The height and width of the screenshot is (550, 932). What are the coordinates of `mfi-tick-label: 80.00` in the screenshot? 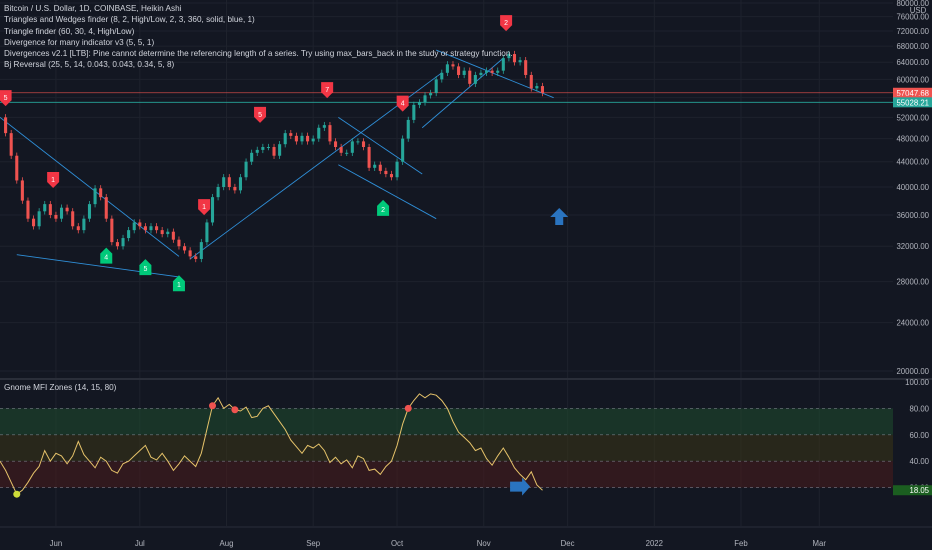 It's located at (919, 408).